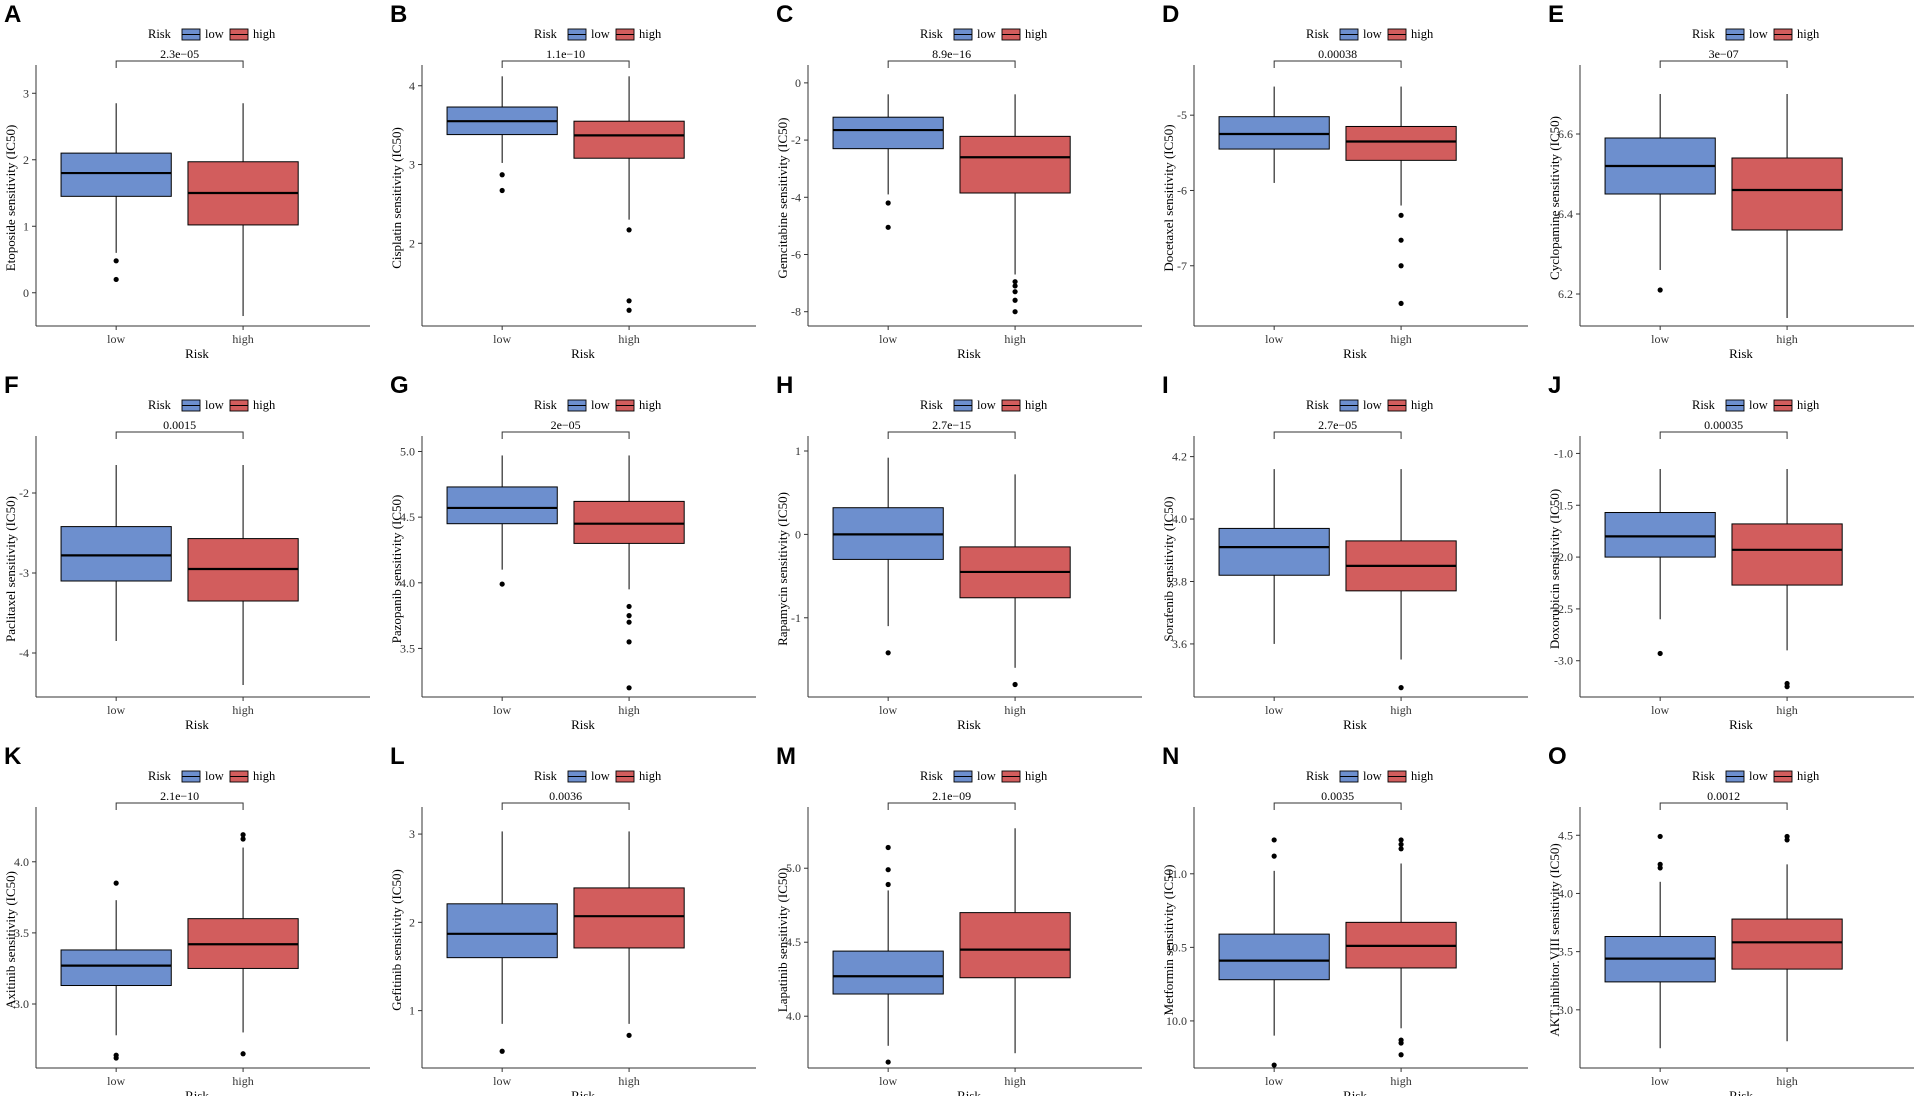  What do you see at coordinates (1723, 796) in the screenshot?
I see `p-value-label: 0.0012` at bounding box center [1723, 796].